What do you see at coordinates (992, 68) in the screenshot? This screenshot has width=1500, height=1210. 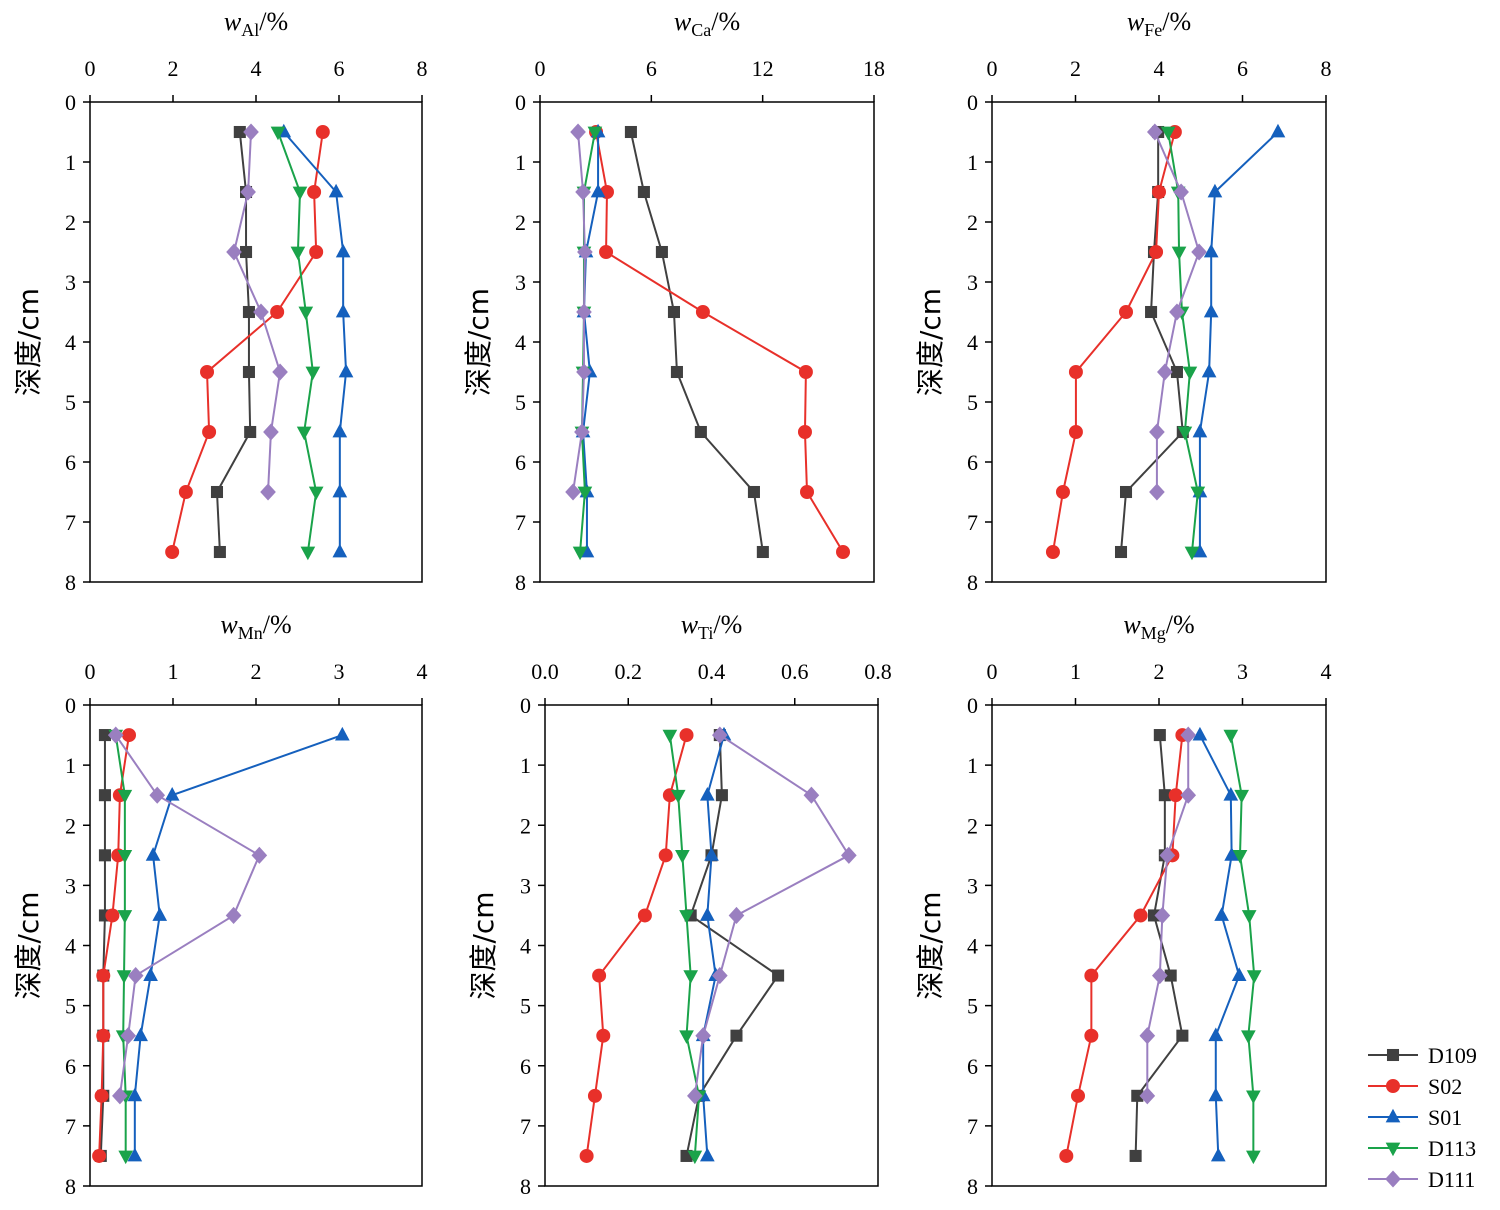 I see `x-tick-label: 0` at bounding box center [992, 68].